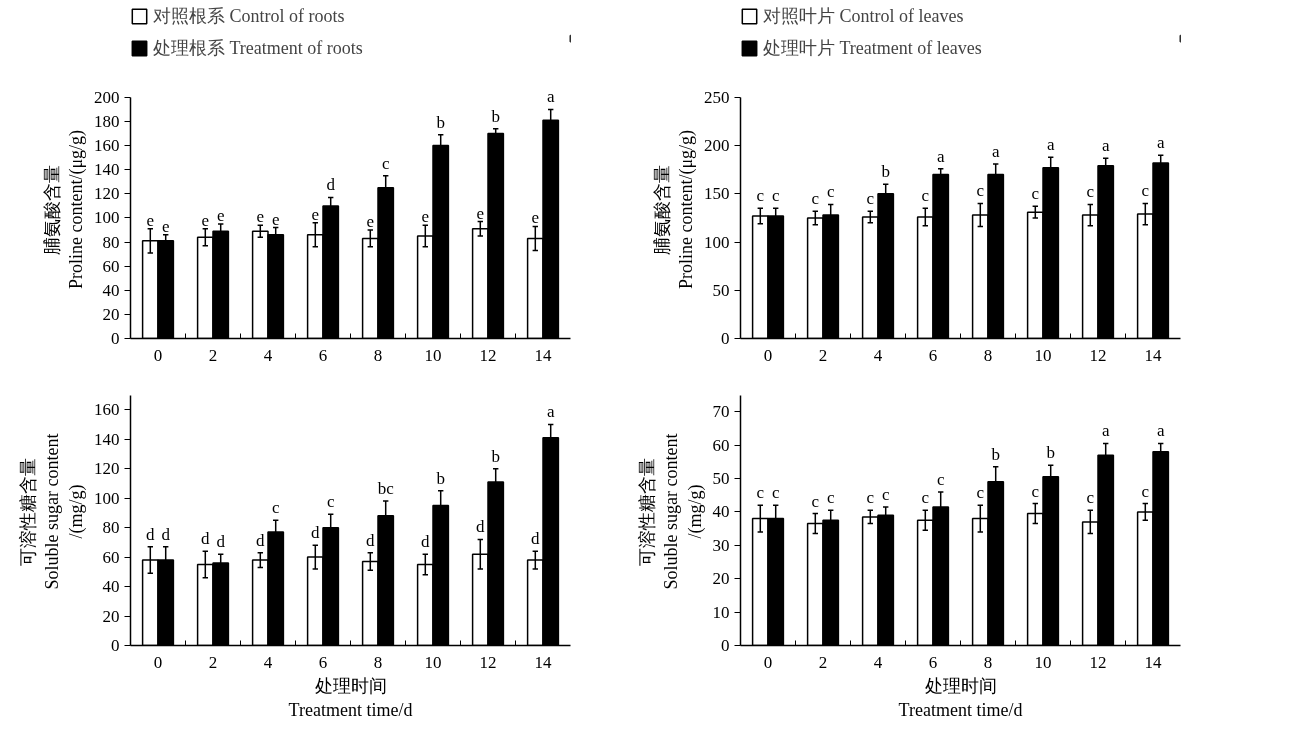  What do you see at coordinates (386, 489) in the screenshot?
I see `data-label: bc` at bounding box center [386, 489].